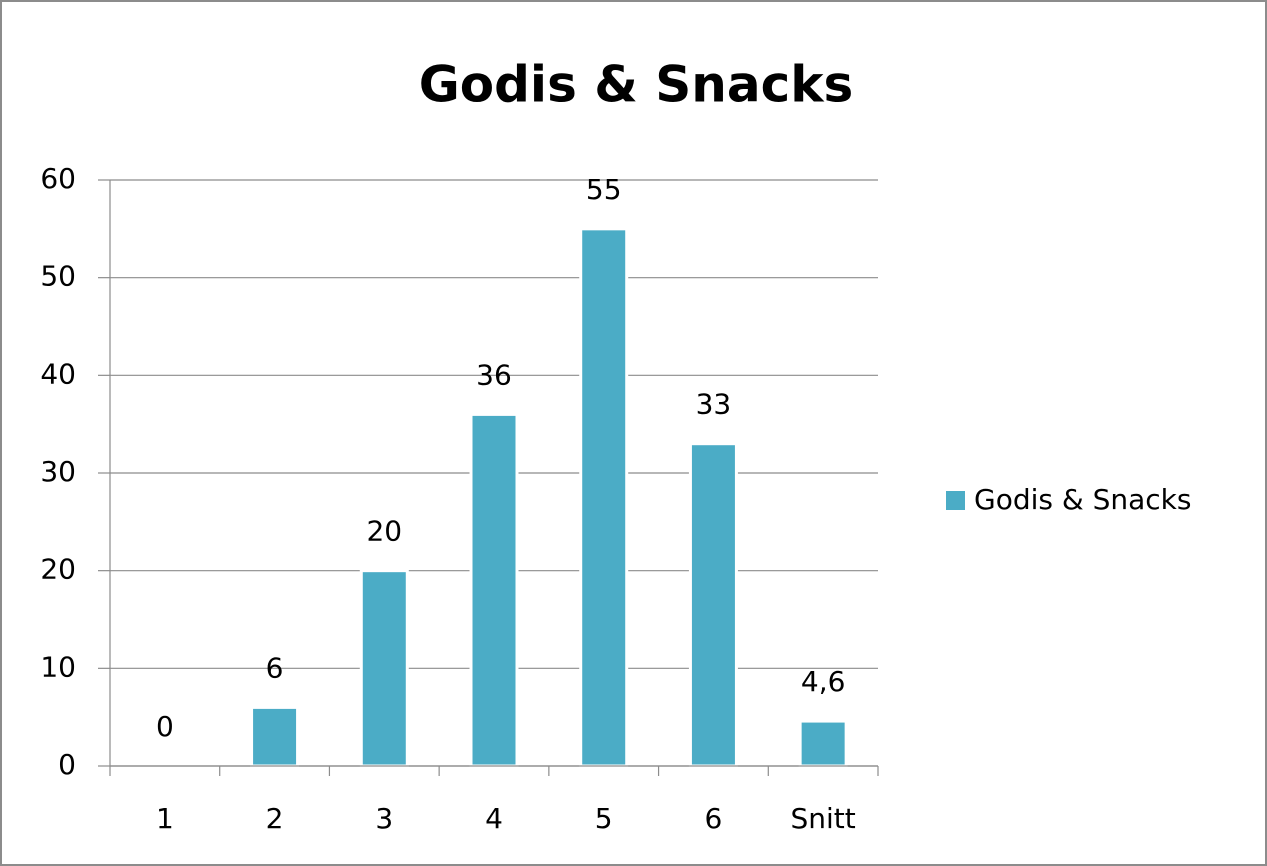  Describe the element at coordinates (636, 85) in the screenshot. I see `chart-title: Godis & Snacks` at that location.